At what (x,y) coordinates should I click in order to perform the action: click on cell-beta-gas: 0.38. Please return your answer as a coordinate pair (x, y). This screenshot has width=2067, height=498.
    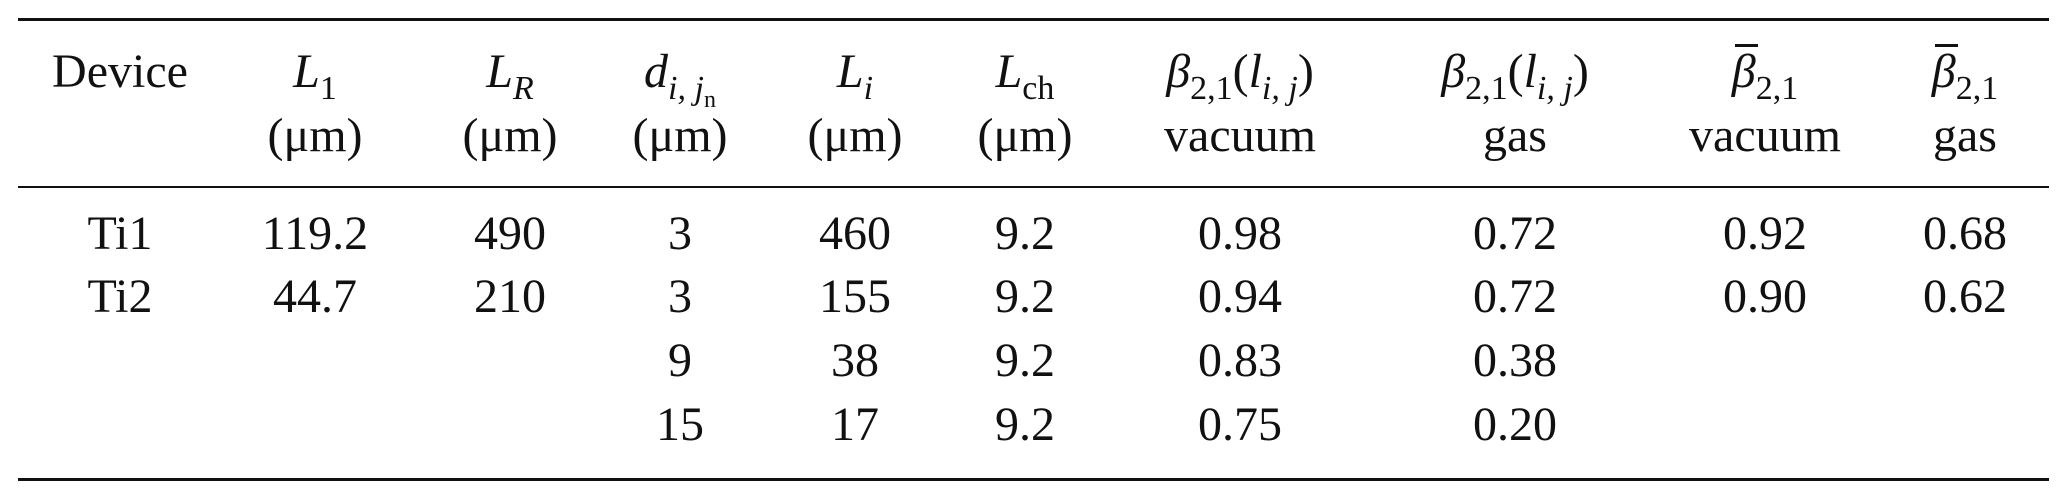
    Looking at the image, I should click on (1515, 360).